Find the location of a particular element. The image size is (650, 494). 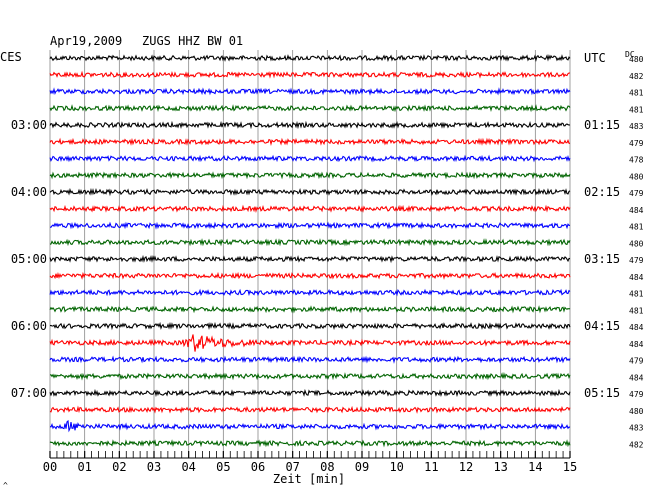

left-time-labels: 03:00 04:00 05:00 06:00 07:00 is located at coordinates (29, 259).